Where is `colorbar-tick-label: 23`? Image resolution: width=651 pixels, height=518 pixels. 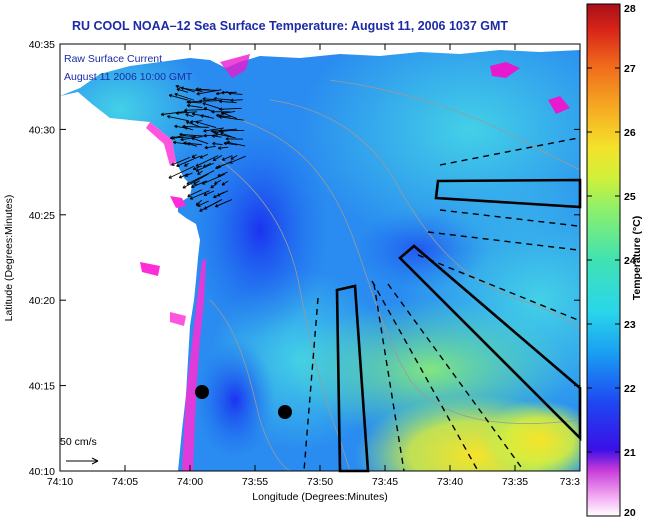 colorbar-tick-label: 23 is located at coordinates (630, 325).